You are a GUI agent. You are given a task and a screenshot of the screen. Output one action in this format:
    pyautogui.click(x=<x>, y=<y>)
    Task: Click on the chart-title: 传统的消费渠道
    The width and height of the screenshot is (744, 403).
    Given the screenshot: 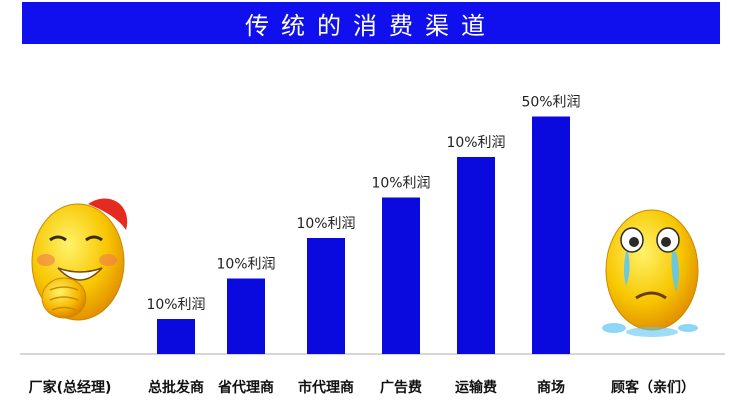 What is the action you would take?
    pyautogui.click(x=371, y=25)
    